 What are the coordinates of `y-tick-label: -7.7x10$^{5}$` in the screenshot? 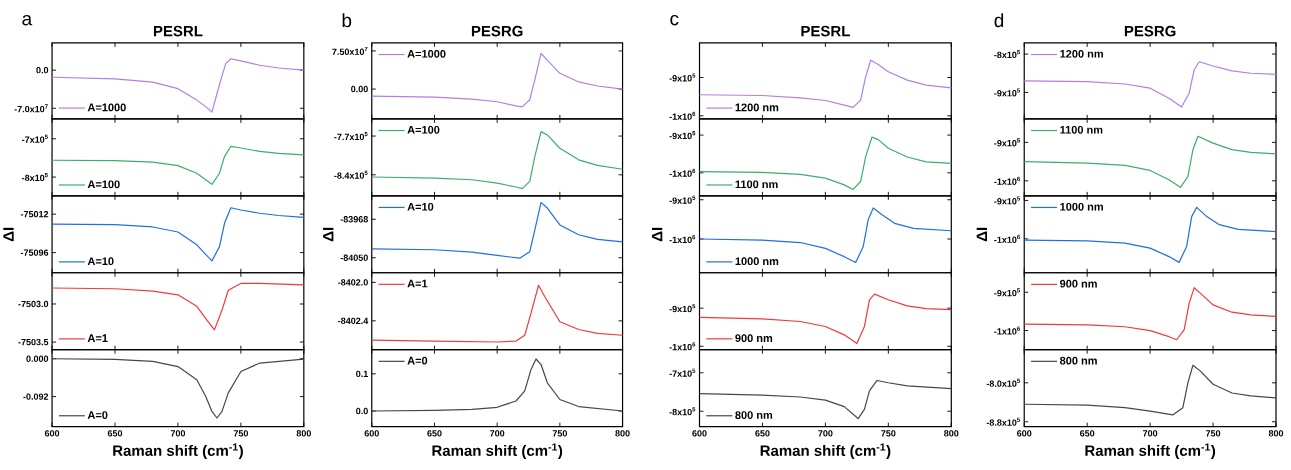 It's located at (351, 136).